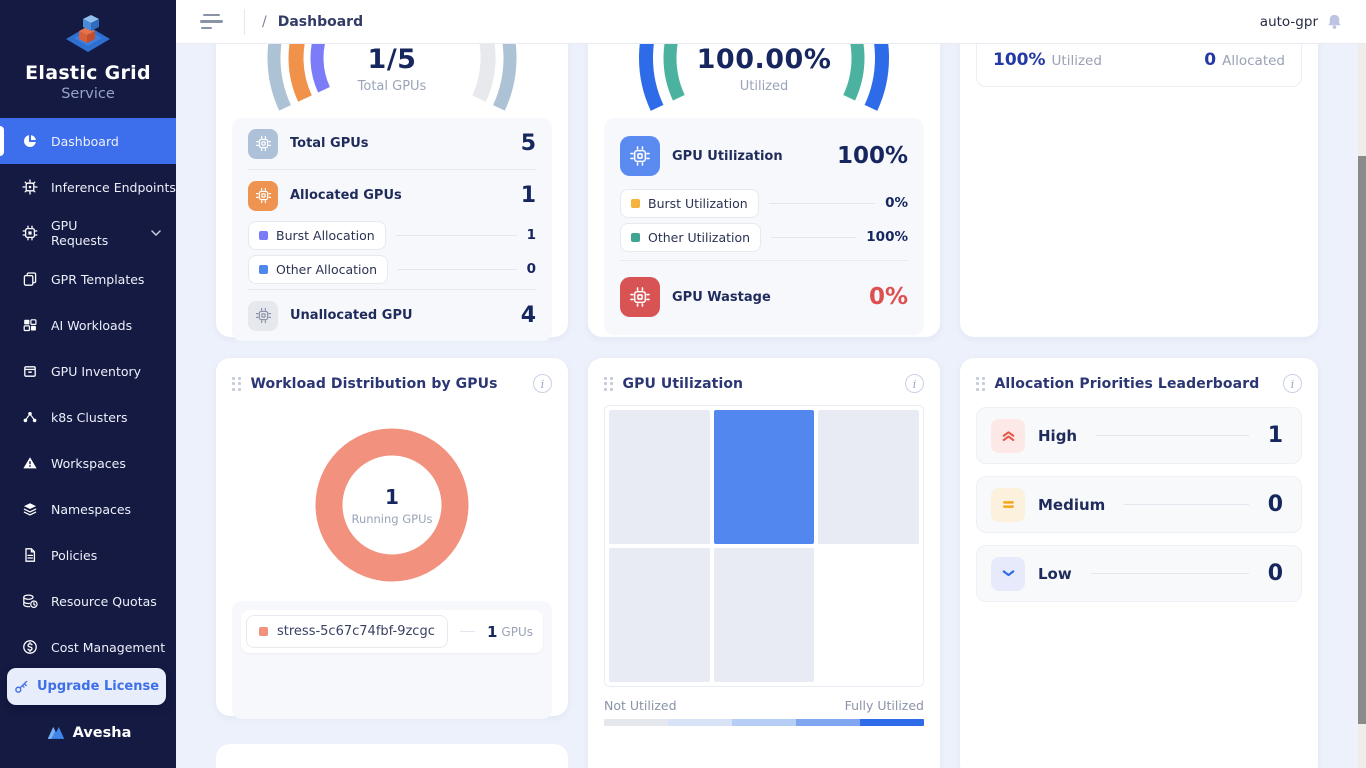  What do you see at coordinates (98, 686) in the screenshot?
I see `upgrade-license-label: Upgrade License` at bounding box center [98, 686].